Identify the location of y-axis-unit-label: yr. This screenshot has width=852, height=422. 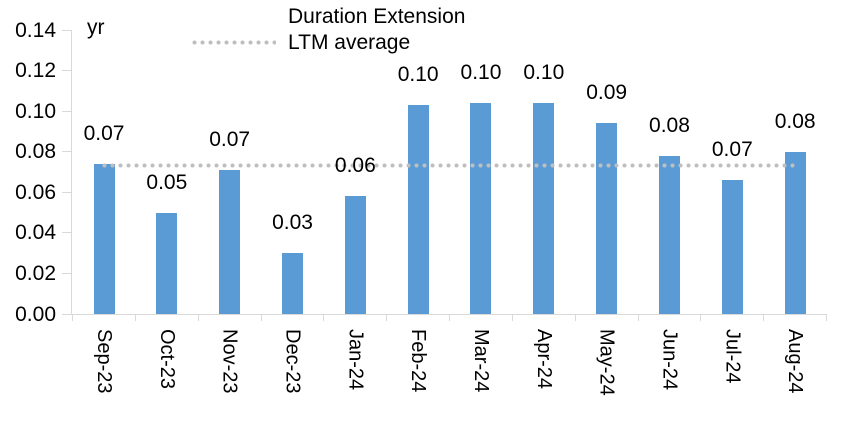
(96, 27).